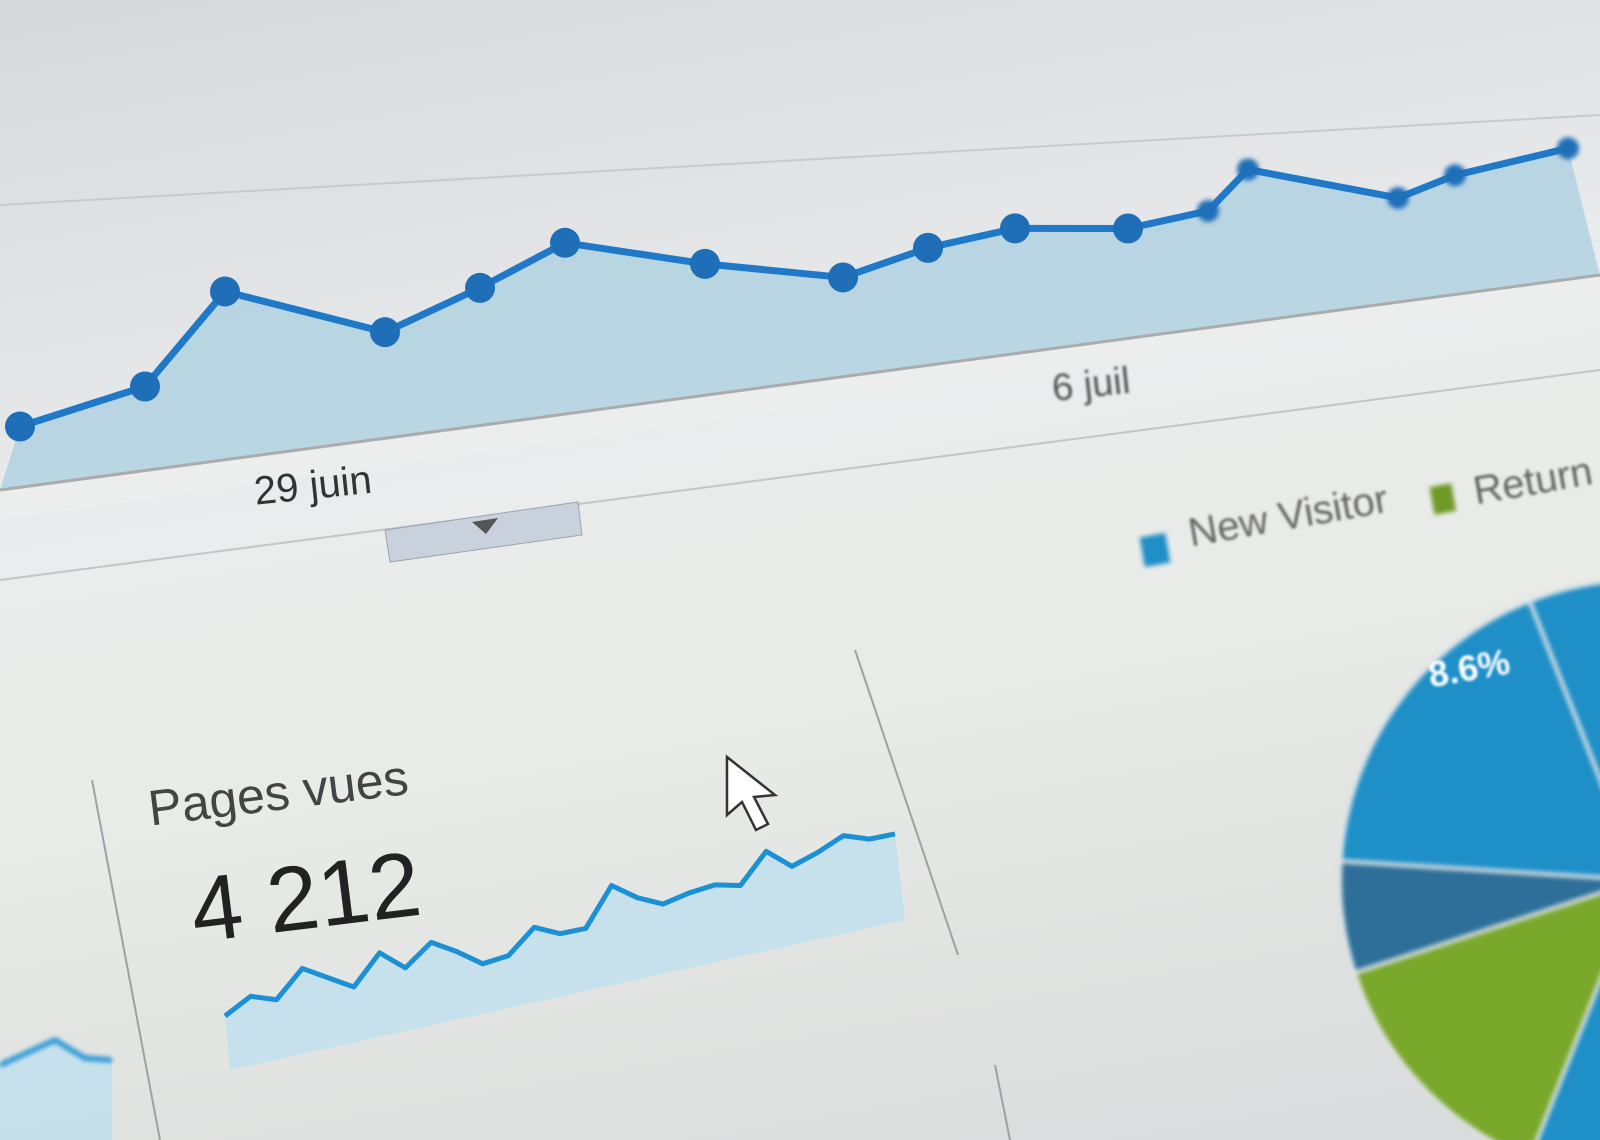 This screenshot has height=1140, width=1600. I want to click on pie-chart, so click(1469, 860).